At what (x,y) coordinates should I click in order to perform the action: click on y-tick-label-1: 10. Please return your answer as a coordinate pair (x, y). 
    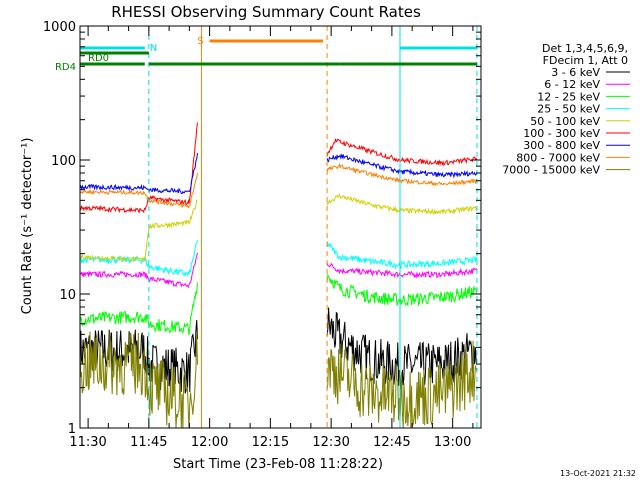
    Looking at the image, I should click on (67, 295).